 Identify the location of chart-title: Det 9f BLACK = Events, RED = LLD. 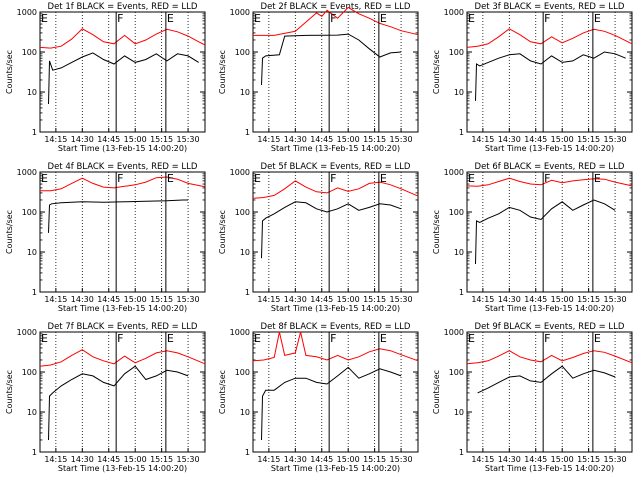
(550, 327).